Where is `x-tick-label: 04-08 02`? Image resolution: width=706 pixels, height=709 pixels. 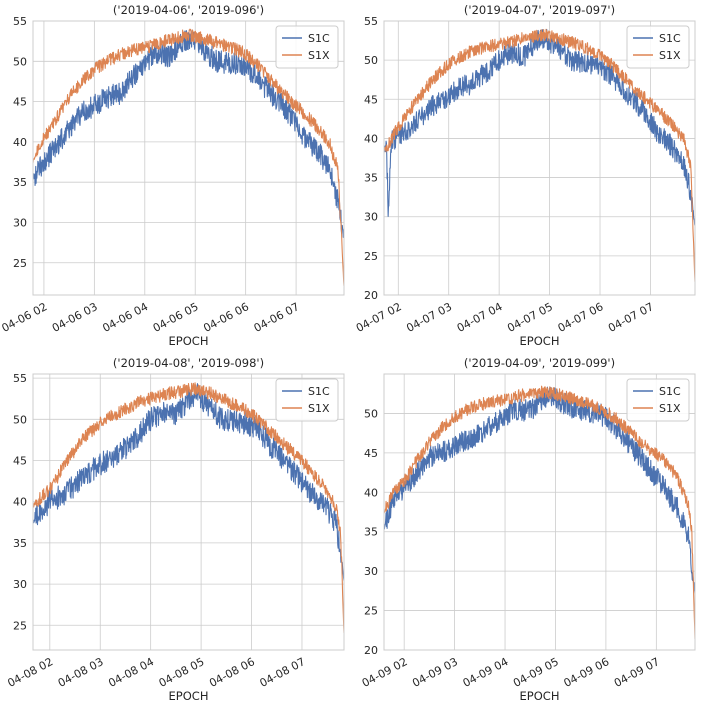
x-tick-label: 04-08 02 is located at coordinates (30, 672).